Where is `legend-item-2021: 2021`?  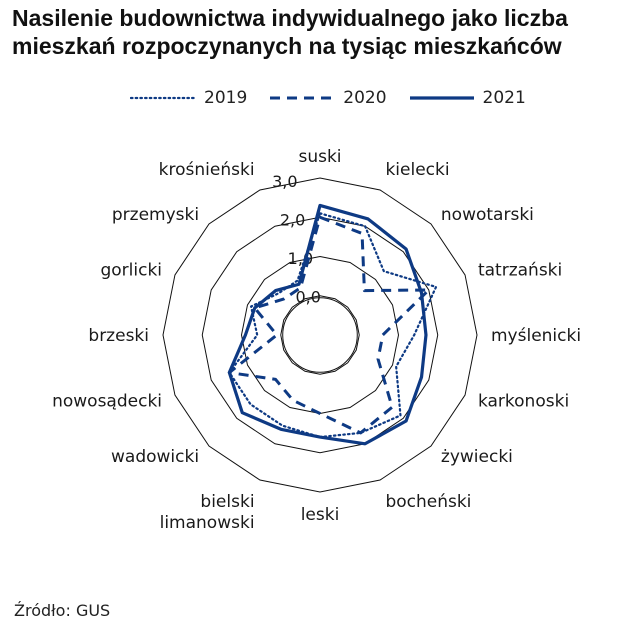 legend-item-2021: 2021 is located at coordinates (467, 98).